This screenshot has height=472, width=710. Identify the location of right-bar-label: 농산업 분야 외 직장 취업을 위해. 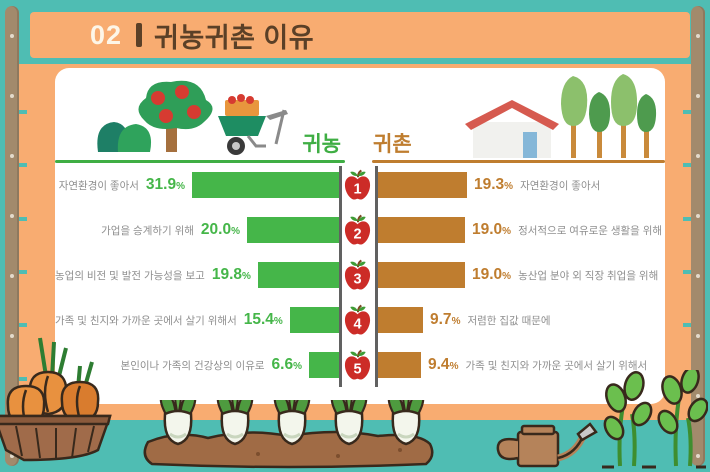
(588, 275).